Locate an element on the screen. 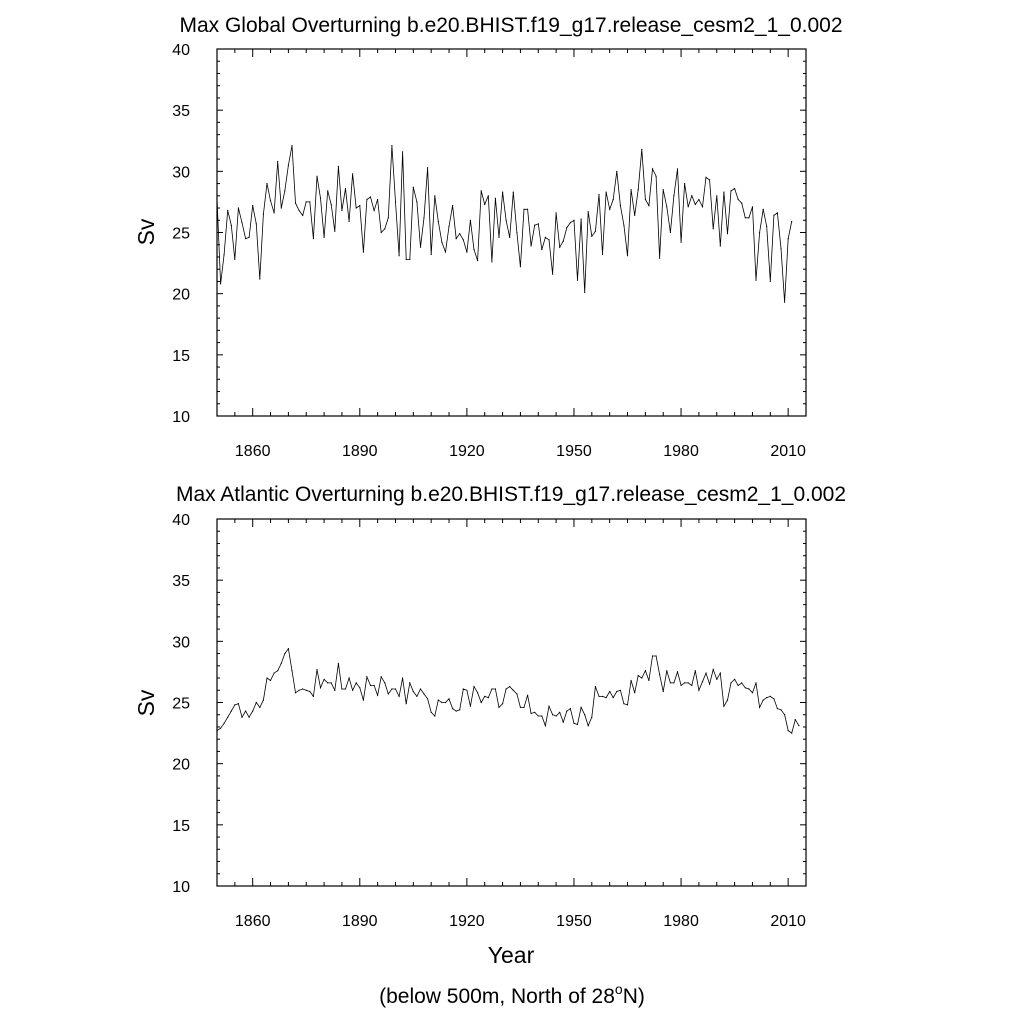 The image size is (1024, 1024). y-tick-label: 30 is located at coordinates (181, 172).